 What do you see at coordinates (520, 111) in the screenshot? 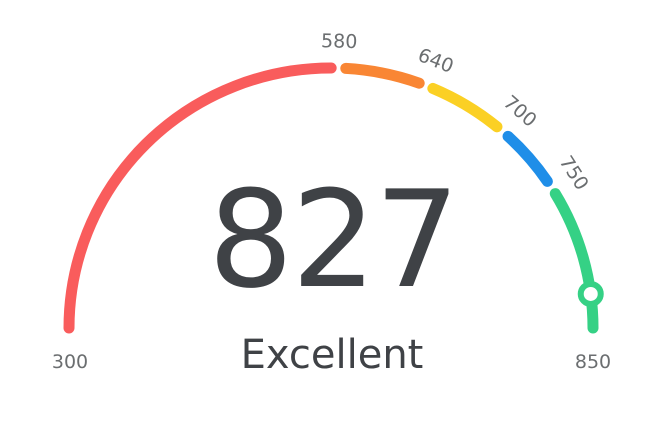
I see `gauge-tick-label: 700` at bounding box center [520, 111].